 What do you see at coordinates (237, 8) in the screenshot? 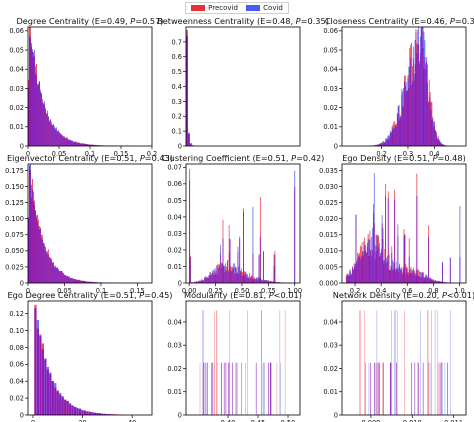
I see `legend: Precovid Covid` at bounding box center [237, 8].